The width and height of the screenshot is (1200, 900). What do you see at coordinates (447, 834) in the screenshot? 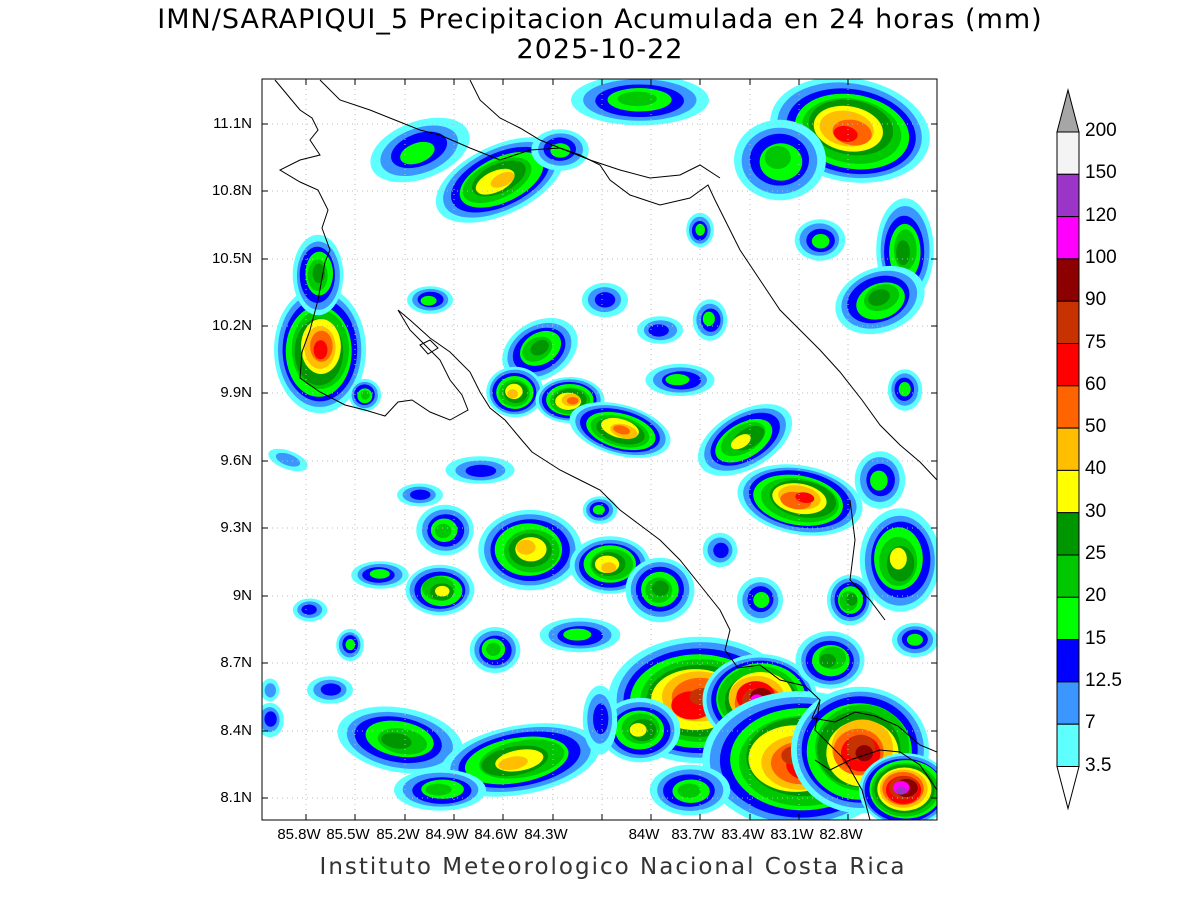
I see `lon-label: 84.9W` at bounding box center [447, 834].